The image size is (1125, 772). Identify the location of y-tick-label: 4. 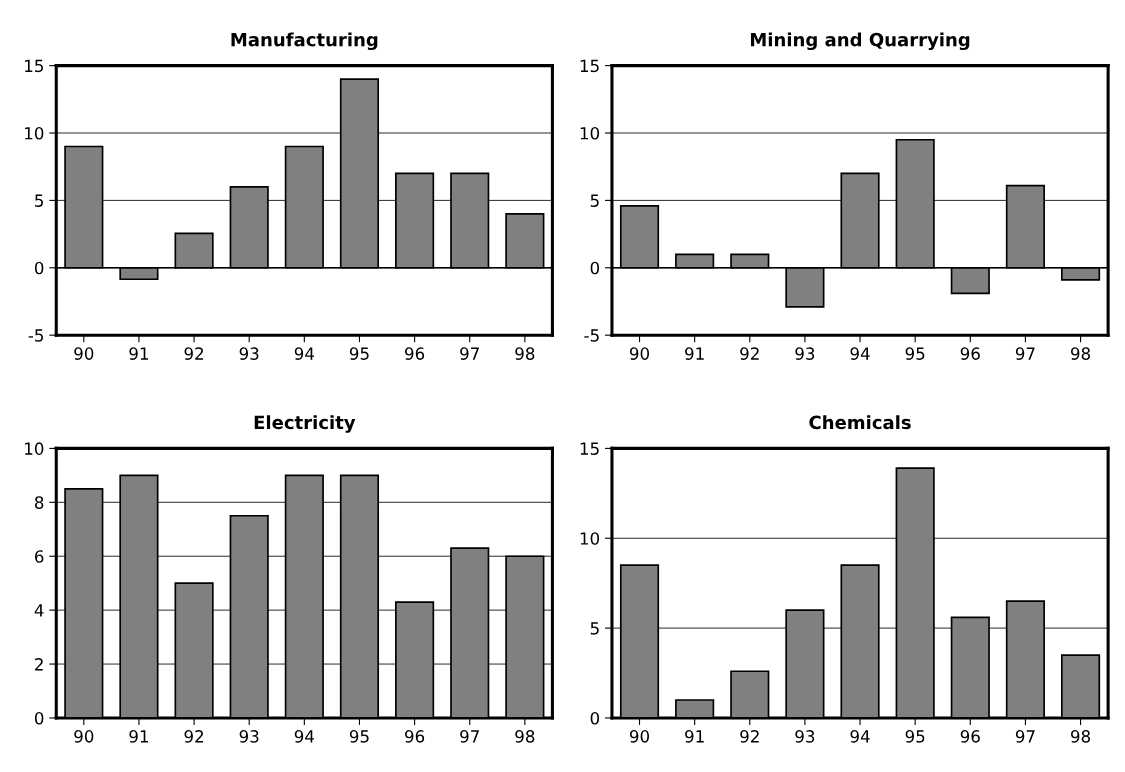
(39, 610).